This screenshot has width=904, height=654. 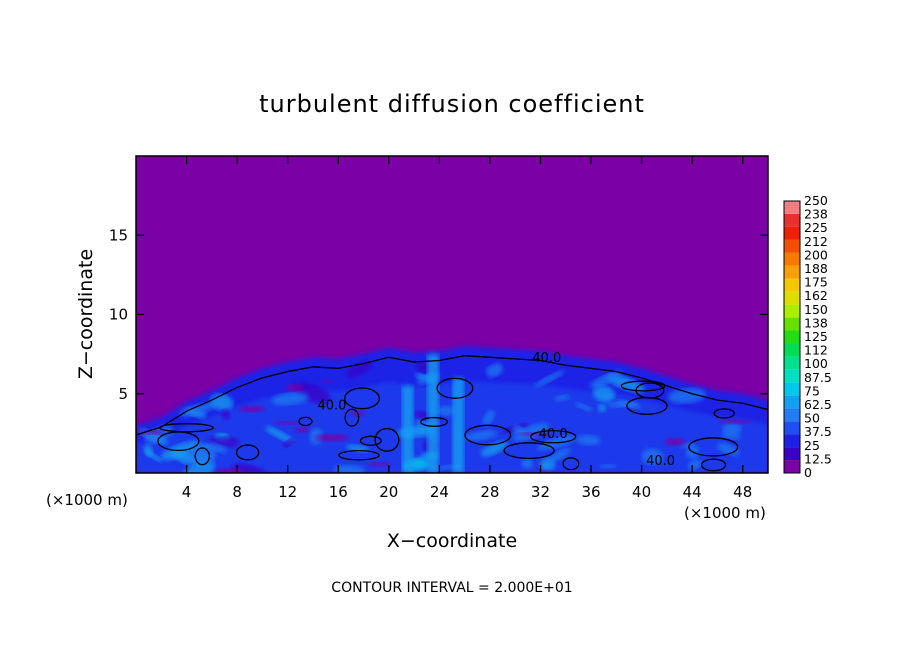 I want to click on x-tick-label: 40, so click(x=641, y=492).